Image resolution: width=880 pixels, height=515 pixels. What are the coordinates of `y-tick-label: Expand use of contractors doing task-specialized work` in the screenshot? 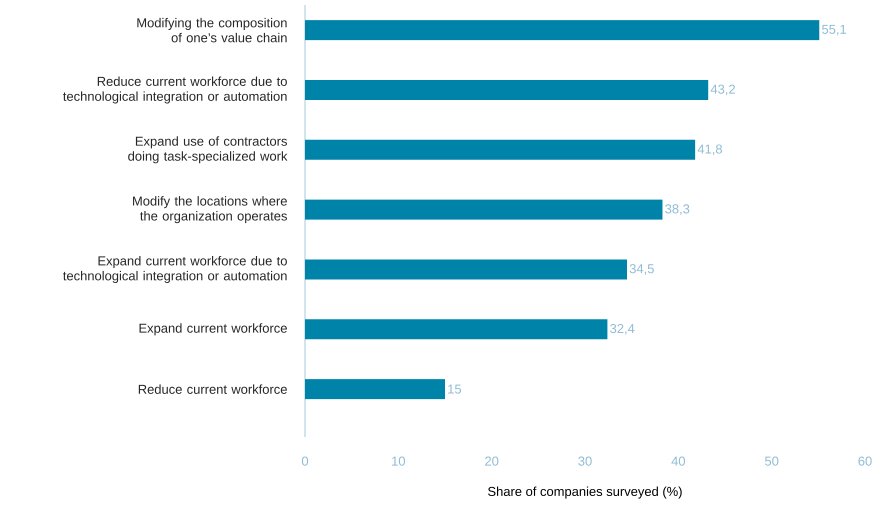 It's located at (208, 150).